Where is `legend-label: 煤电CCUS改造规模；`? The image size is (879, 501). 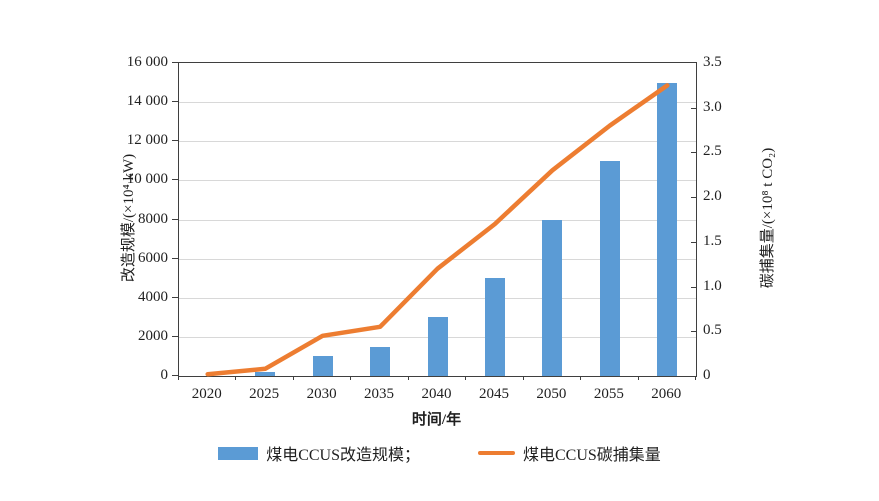
legend-label: 煤电CCUS改造规模； is located at coordinates (343, 455).